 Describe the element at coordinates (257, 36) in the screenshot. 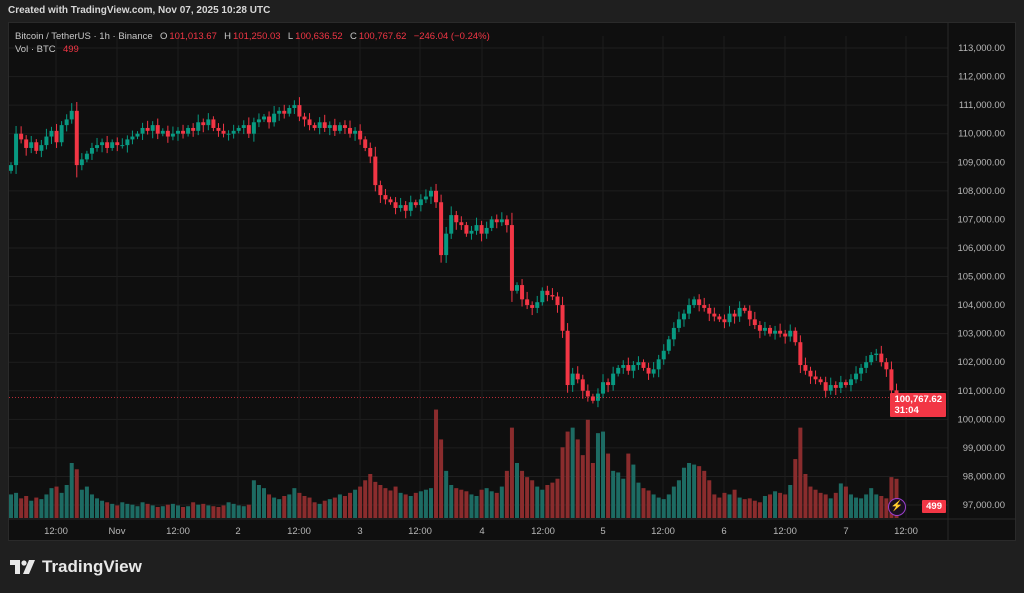

I see `legend-high: 101,250.03` at that location.